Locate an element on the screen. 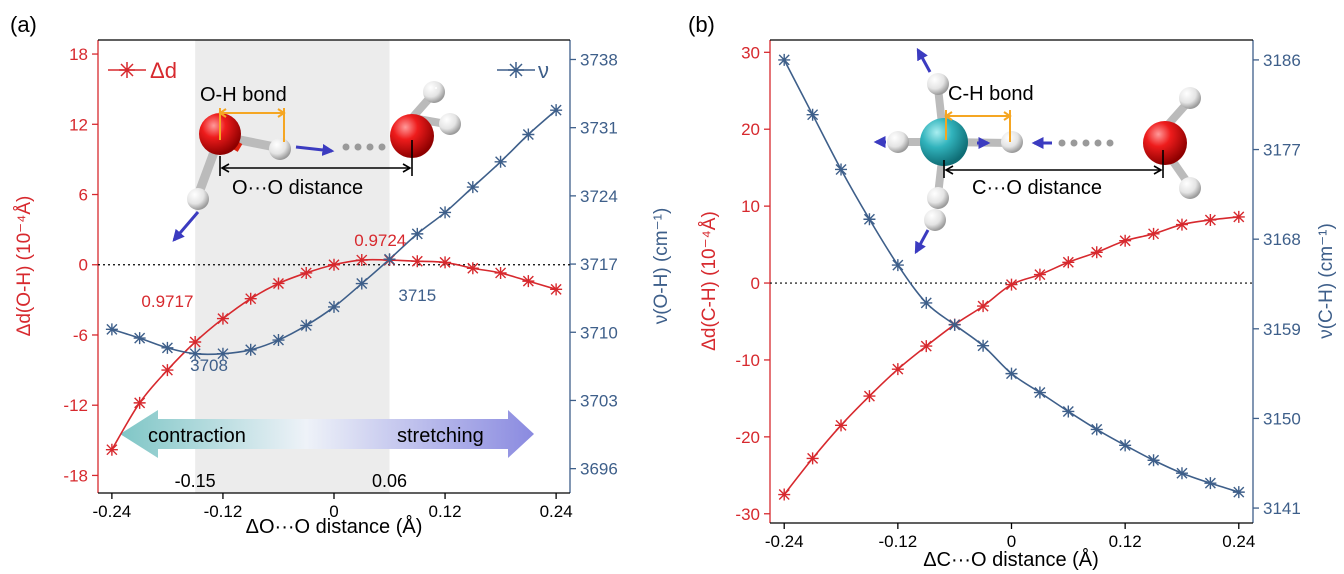 The image size is (1344, 574). x-tick-label: 0 is located at coordinates (1011, 541).